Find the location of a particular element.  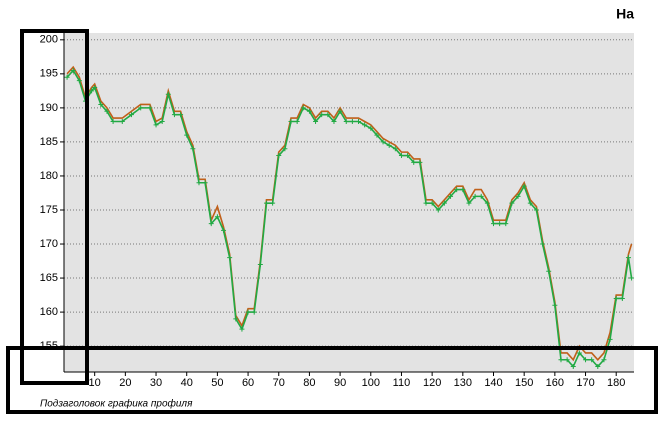

x-tick-label: 60 is located at coordinates (248, 383).